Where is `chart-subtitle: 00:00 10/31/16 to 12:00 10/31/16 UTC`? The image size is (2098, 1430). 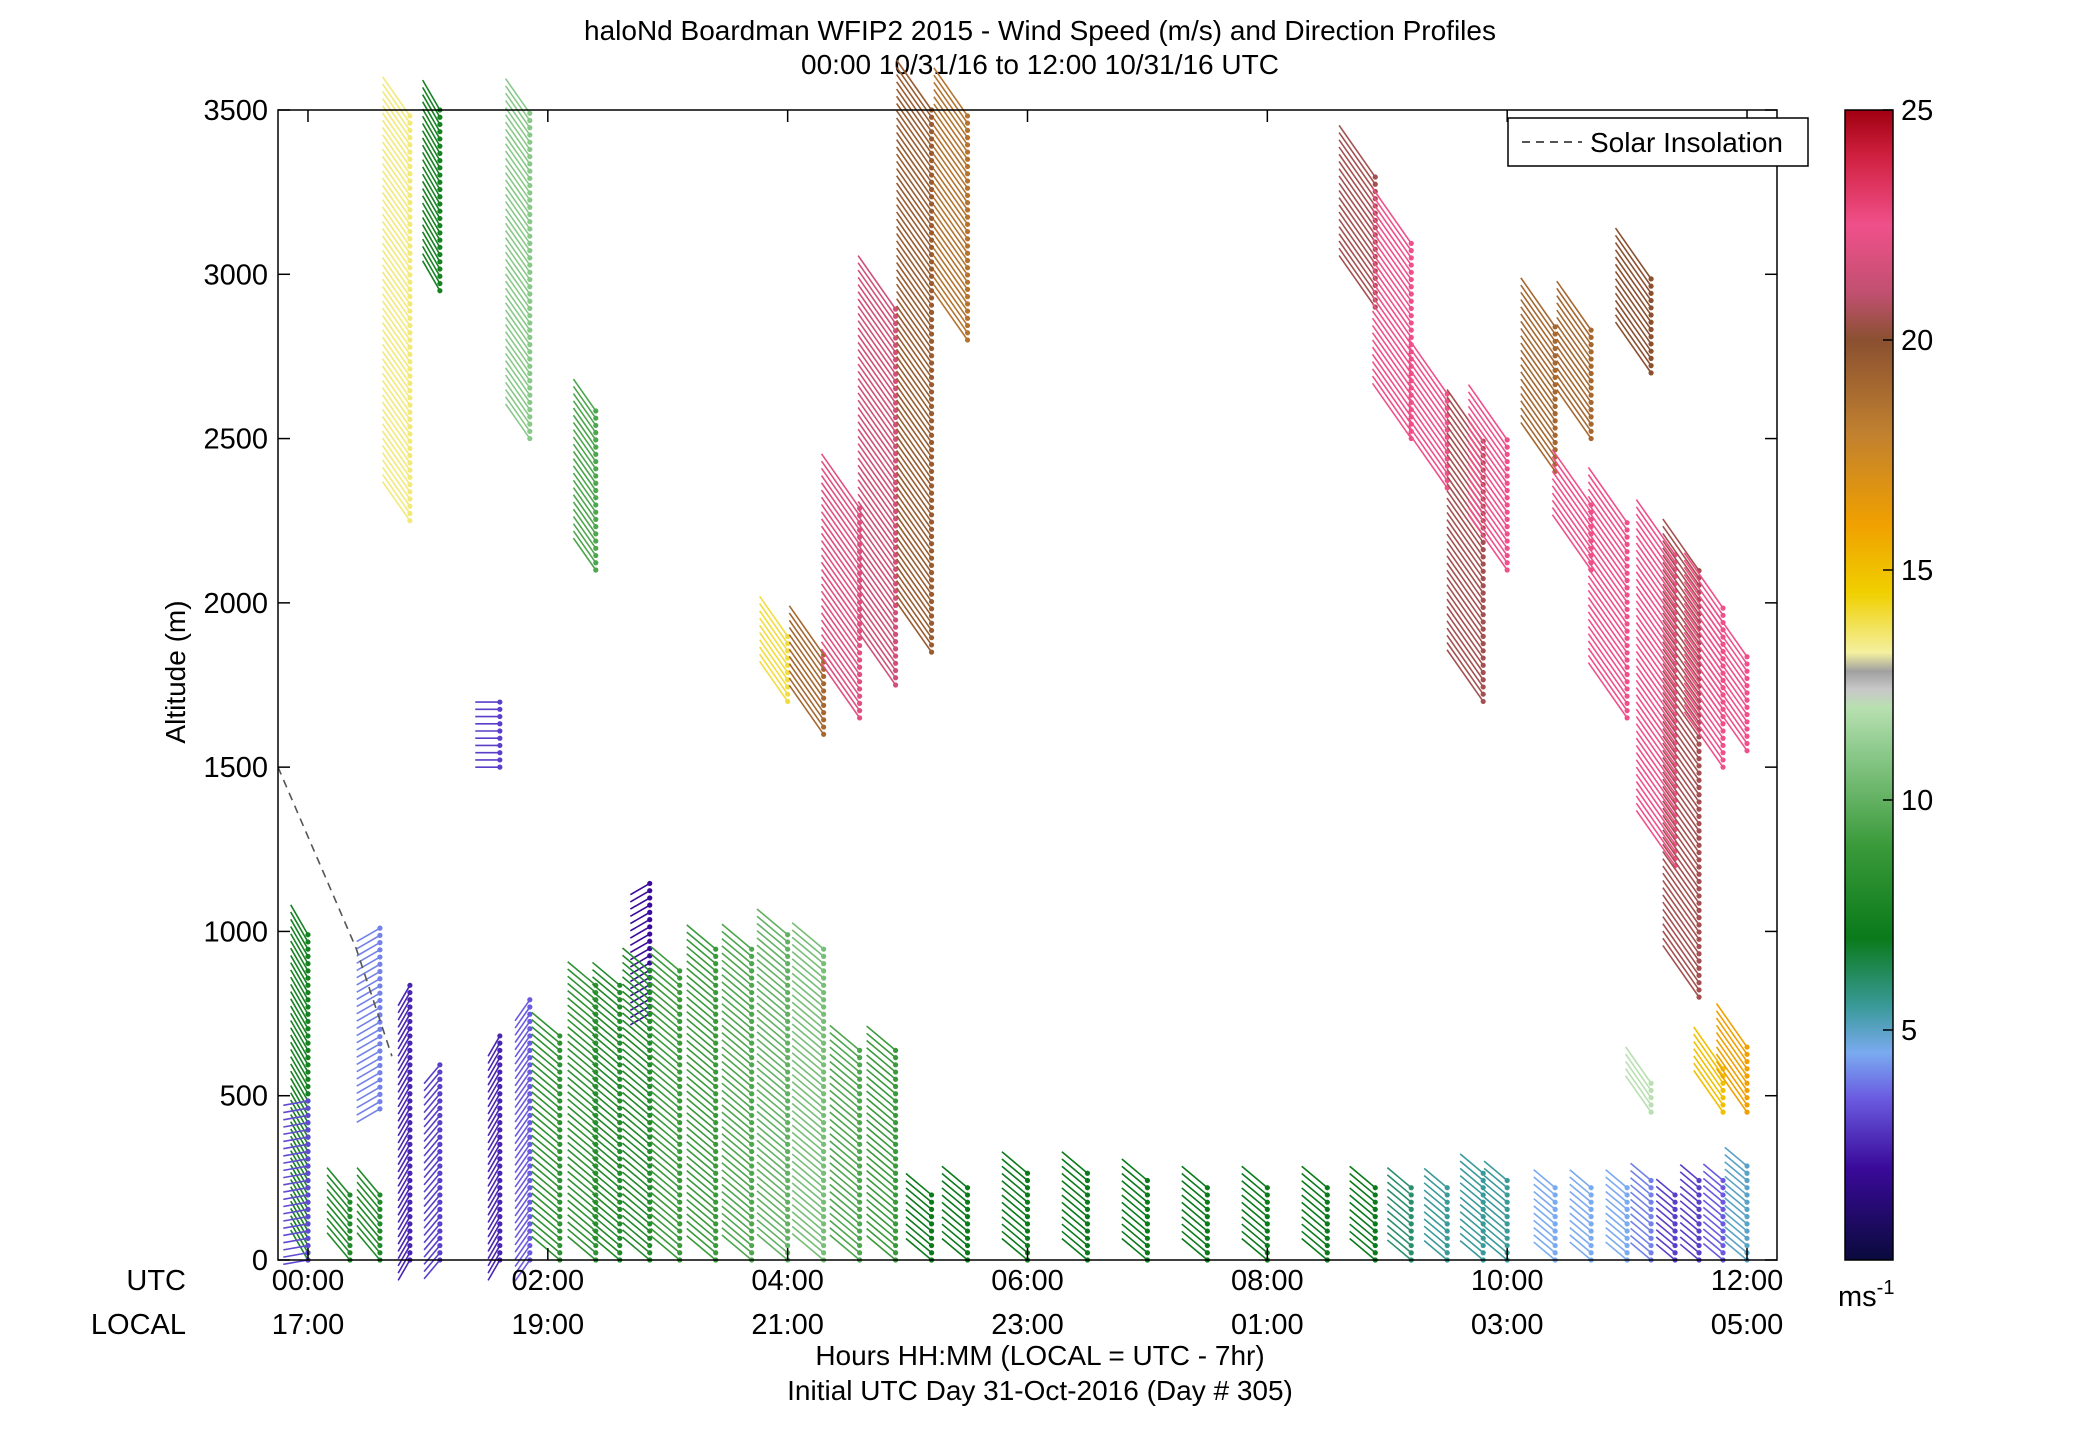
chart-subtitle: 00:00 10/31/16 to 12:00 10/31/16 UTC is located at coordinates (1040, 64).